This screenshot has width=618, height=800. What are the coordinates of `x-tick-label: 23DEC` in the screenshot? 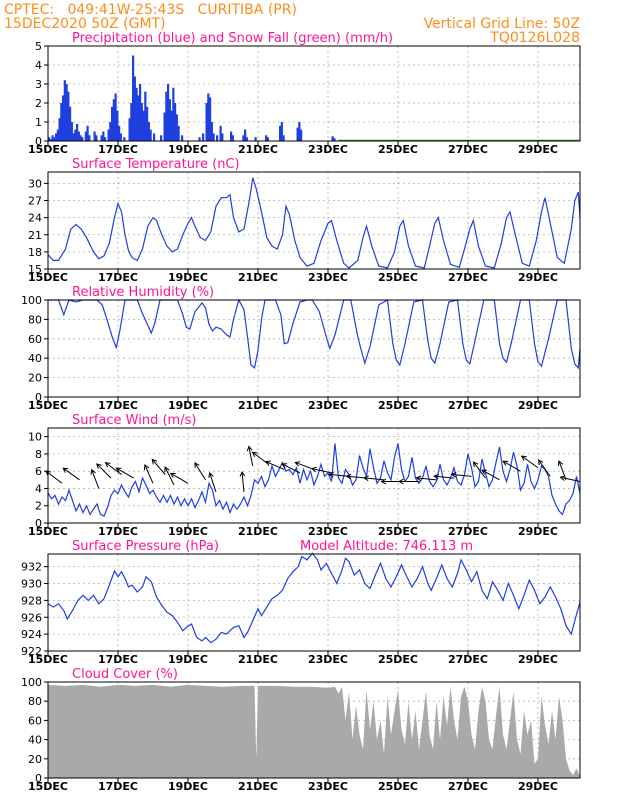 It's located at (328, 659).